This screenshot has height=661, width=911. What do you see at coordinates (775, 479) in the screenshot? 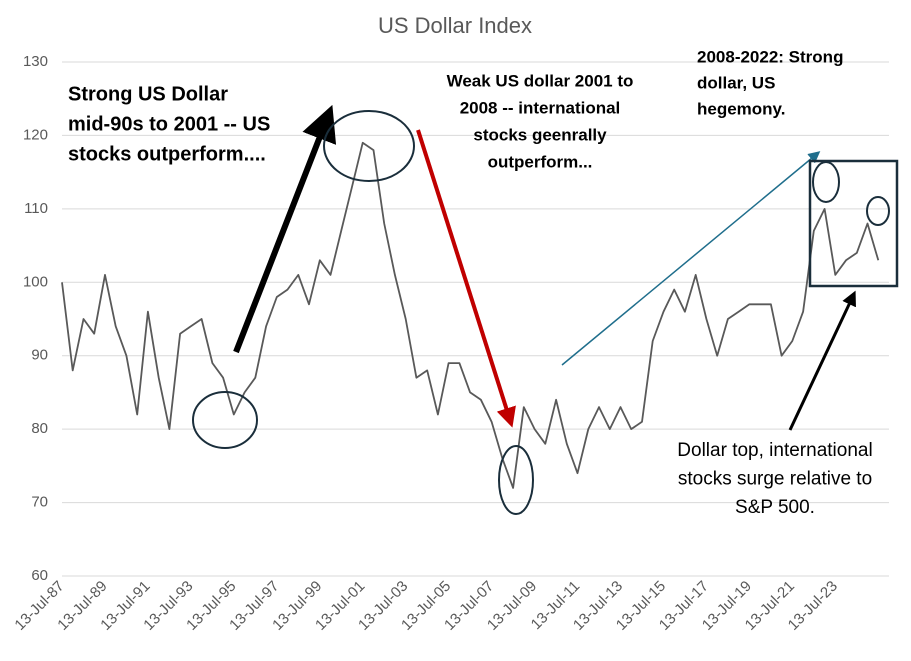
I see `annotation: stocks surge relative to` at bounding box center [775, 479].